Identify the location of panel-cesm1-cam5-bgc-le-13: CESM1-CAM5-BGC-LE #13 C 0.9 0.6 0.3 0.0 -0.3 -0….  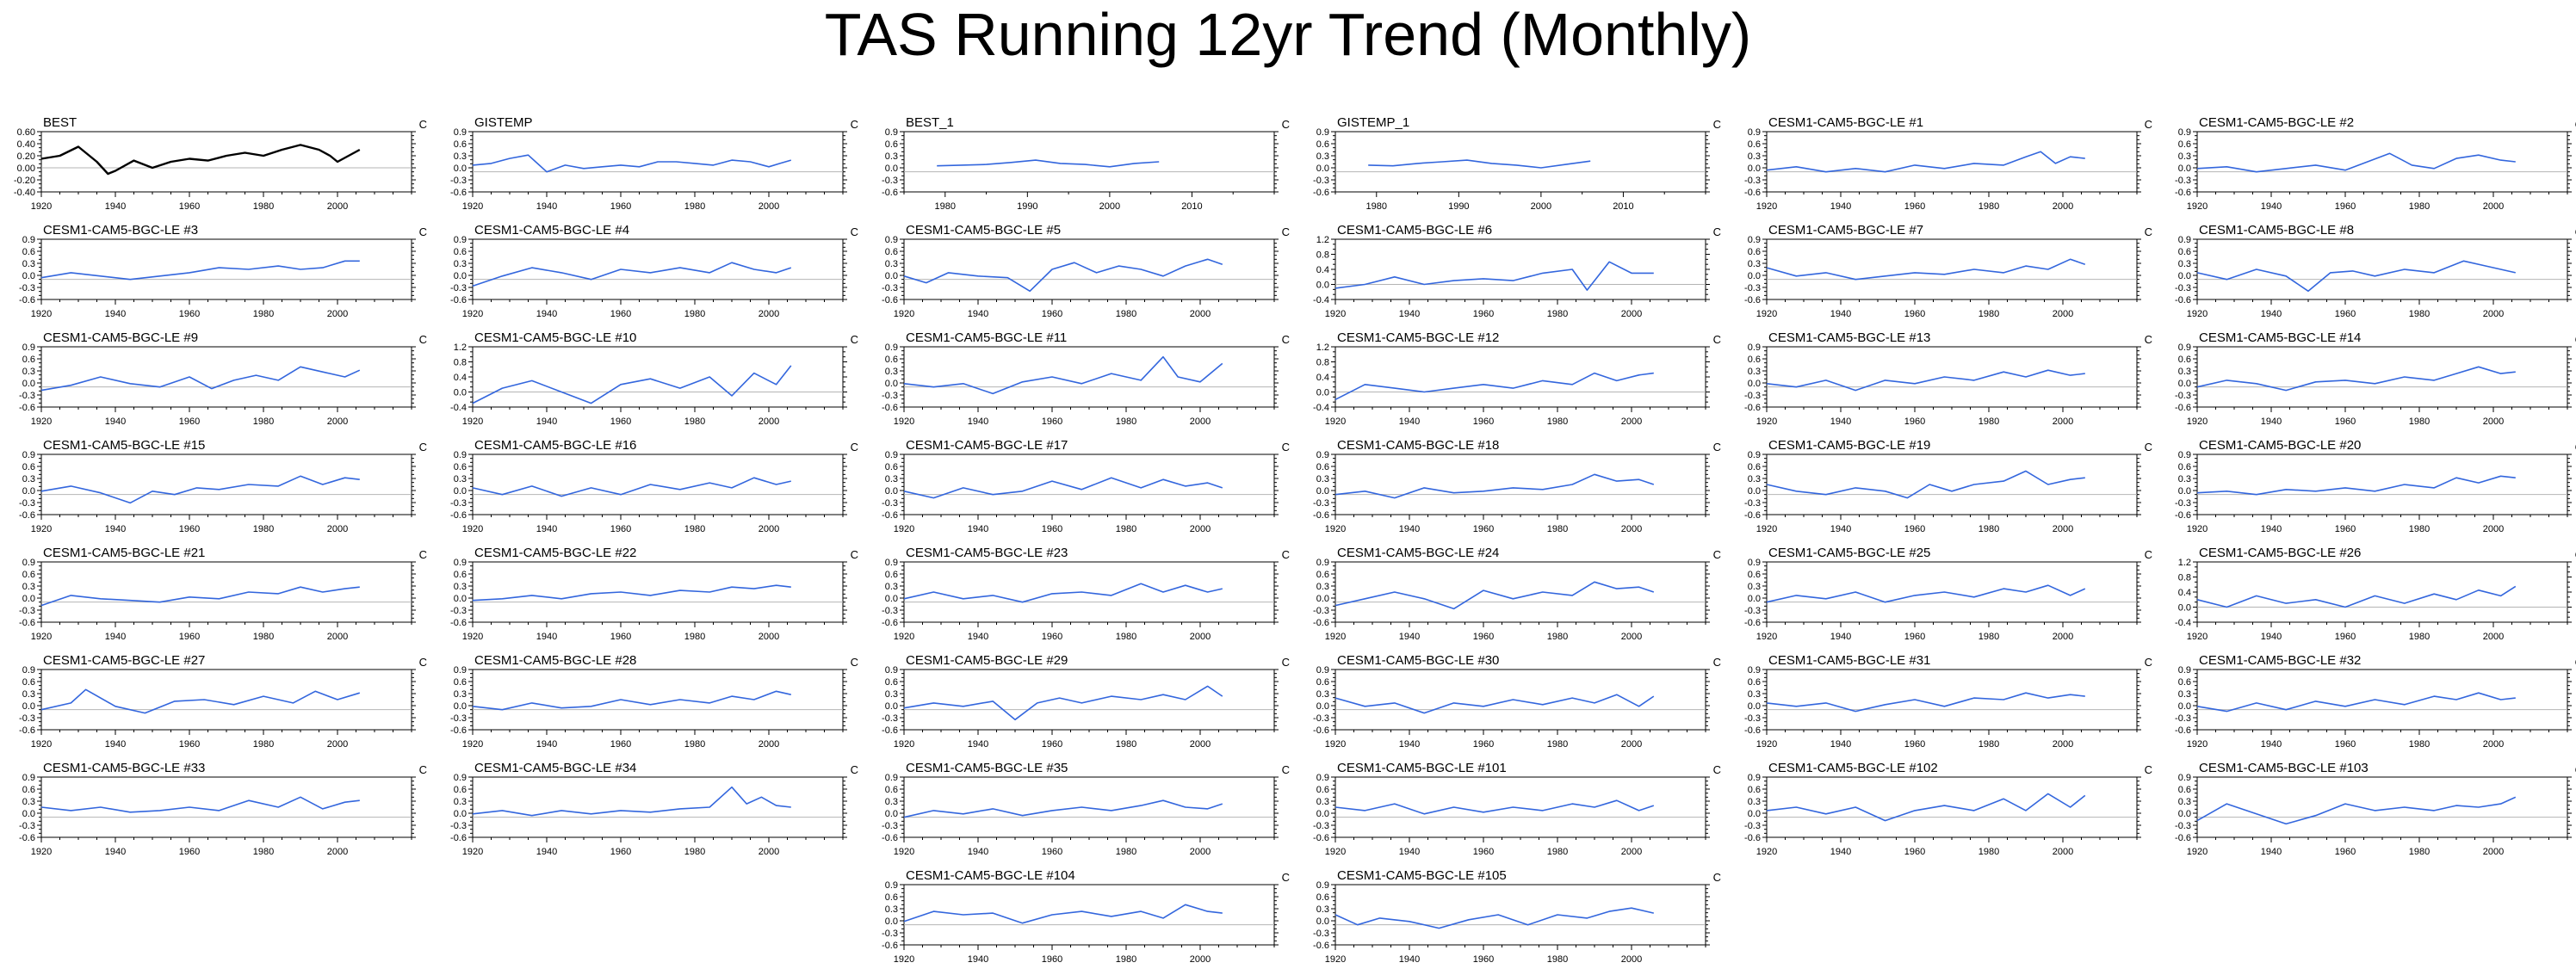
(1948, 378).